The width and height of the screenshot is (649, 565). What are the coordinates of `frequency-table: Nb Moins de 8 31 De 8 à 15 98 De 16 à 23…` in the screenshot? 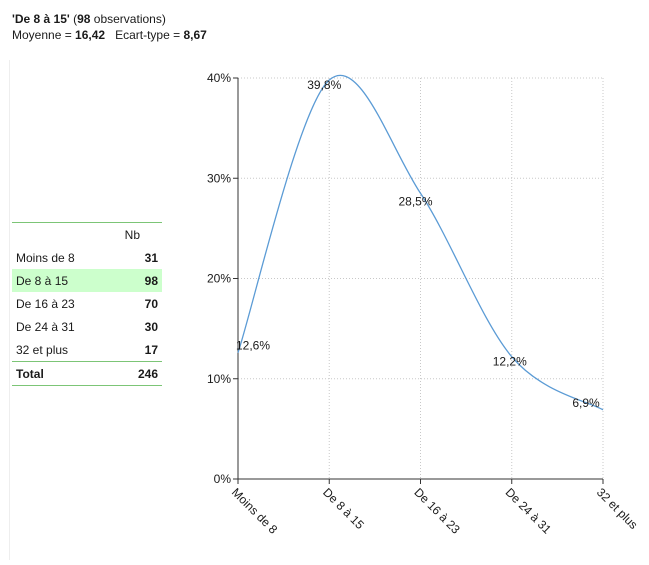 It's located at (87, 304).